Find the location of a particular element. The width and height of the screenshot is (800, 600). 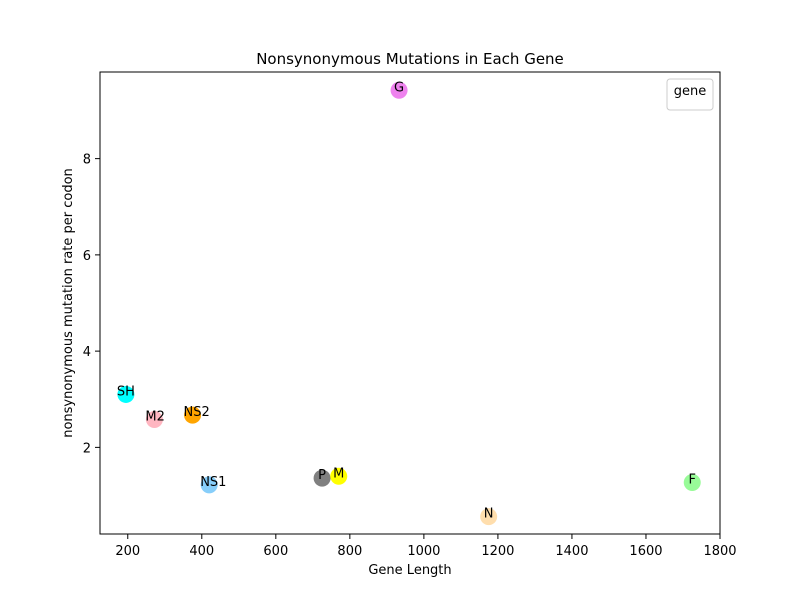

point-label-m2: M2 is located at coordinates (155, 416).